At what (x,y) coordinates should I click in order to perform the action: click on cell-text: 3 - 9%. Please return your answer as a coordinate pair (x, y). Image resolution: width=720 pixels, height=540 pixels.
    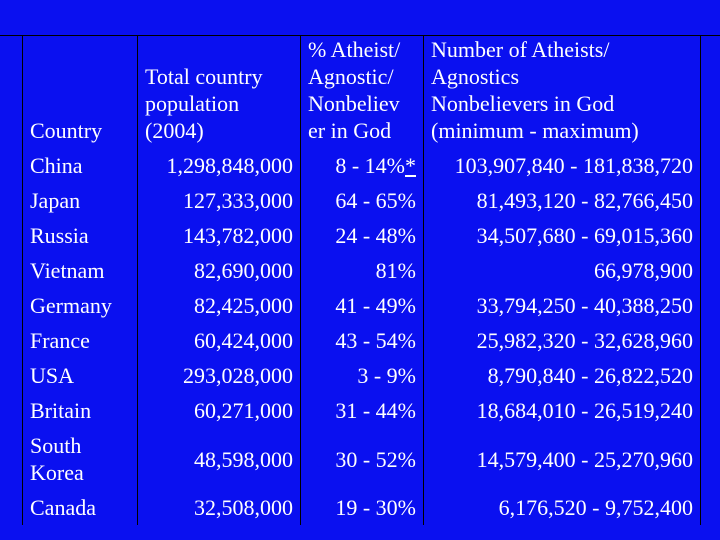
    Looking at the image, I should click on (386, 375).